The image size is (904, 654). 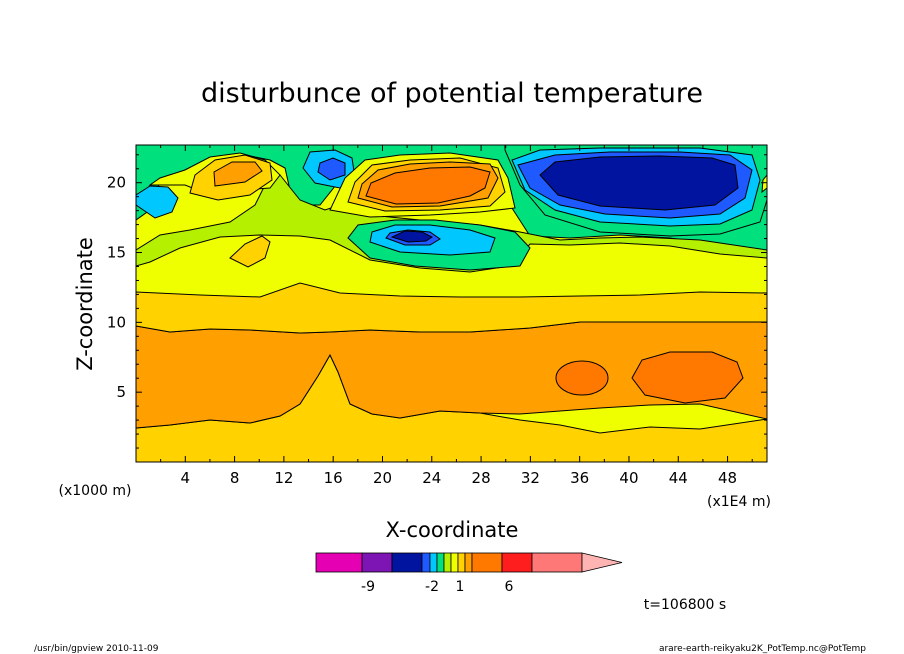 I want to click on y-tick-label: 15, so click(x=116, y=253).